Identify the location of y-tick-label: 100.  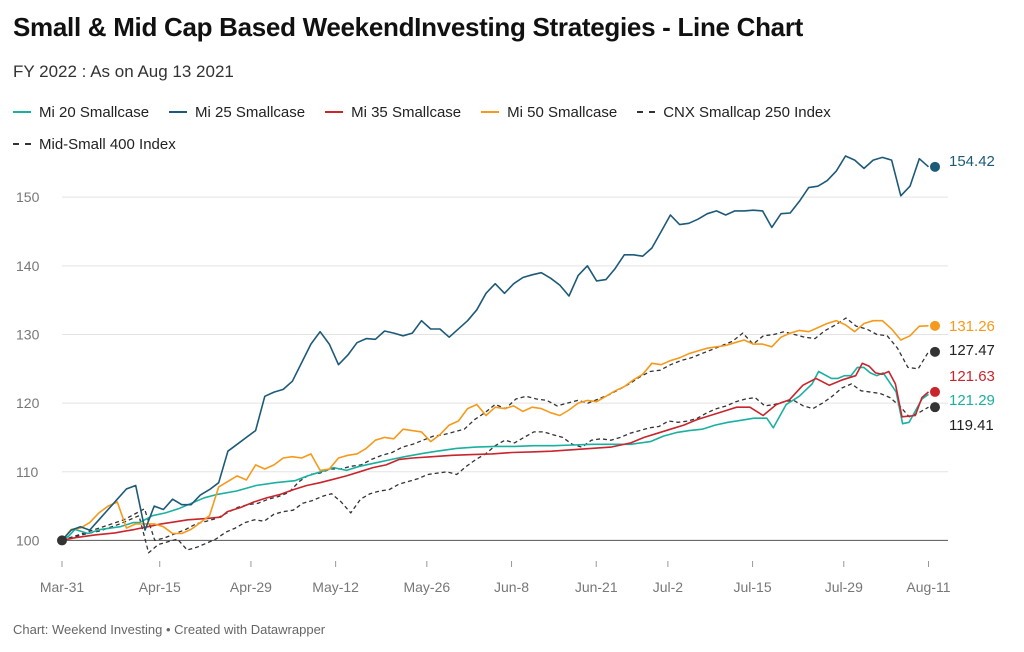
(28, 540).